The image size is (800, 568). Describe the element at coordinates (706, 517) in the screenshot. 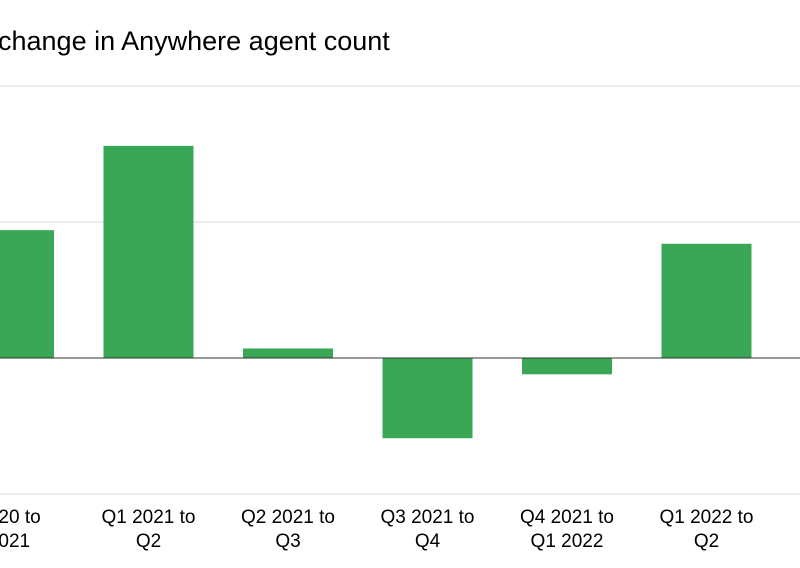

I see `x-tick-label-line: Q1 2022 to` at that location.